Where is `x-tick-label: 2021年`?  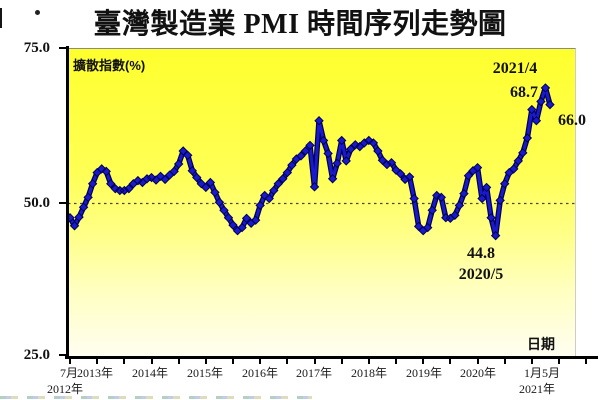
x-tick-label: 2021年 is located at coordinates (537, 389).